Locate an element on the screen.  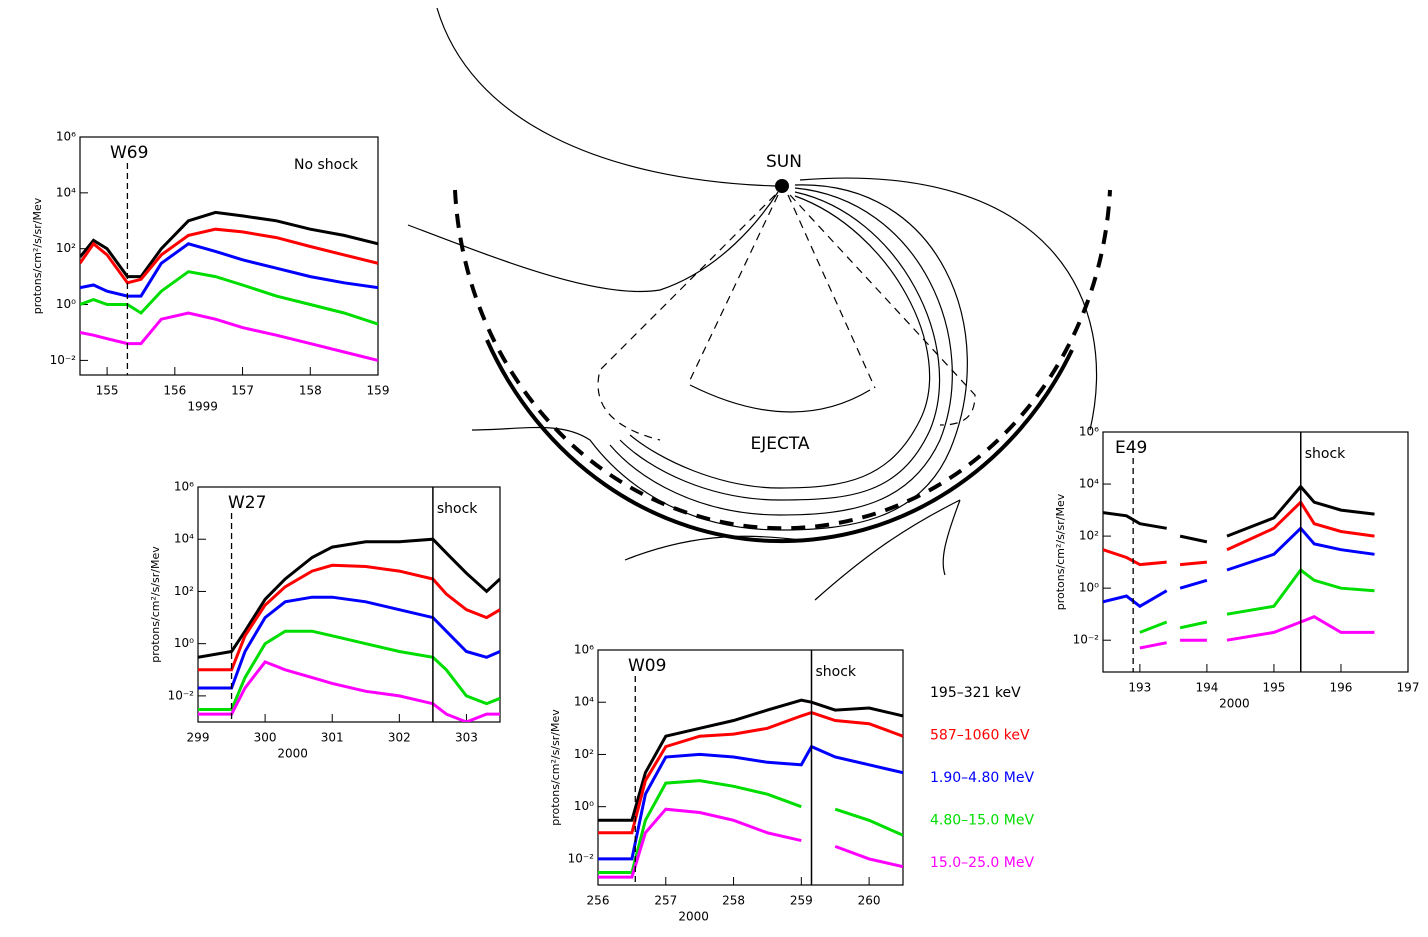
x-tick-label: 301 is located at coordinates (332, 738).